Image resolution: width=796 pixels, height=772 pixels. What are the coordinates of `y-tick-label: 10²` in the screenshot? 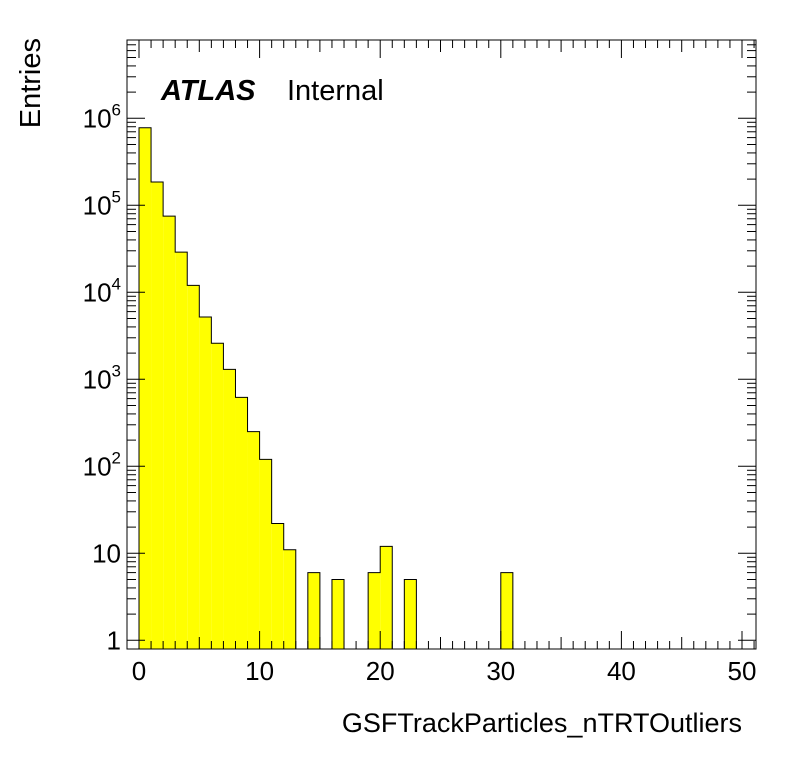 It's located at (102, 464).